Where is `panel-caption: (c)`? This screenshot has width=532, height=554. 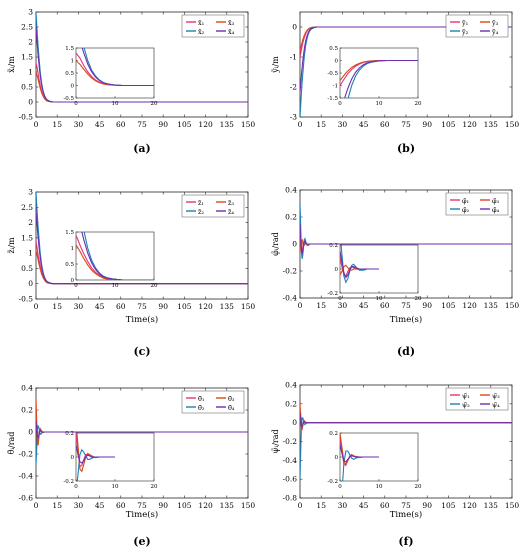
panel-caption: (c) is located at coordinates (141, 351).